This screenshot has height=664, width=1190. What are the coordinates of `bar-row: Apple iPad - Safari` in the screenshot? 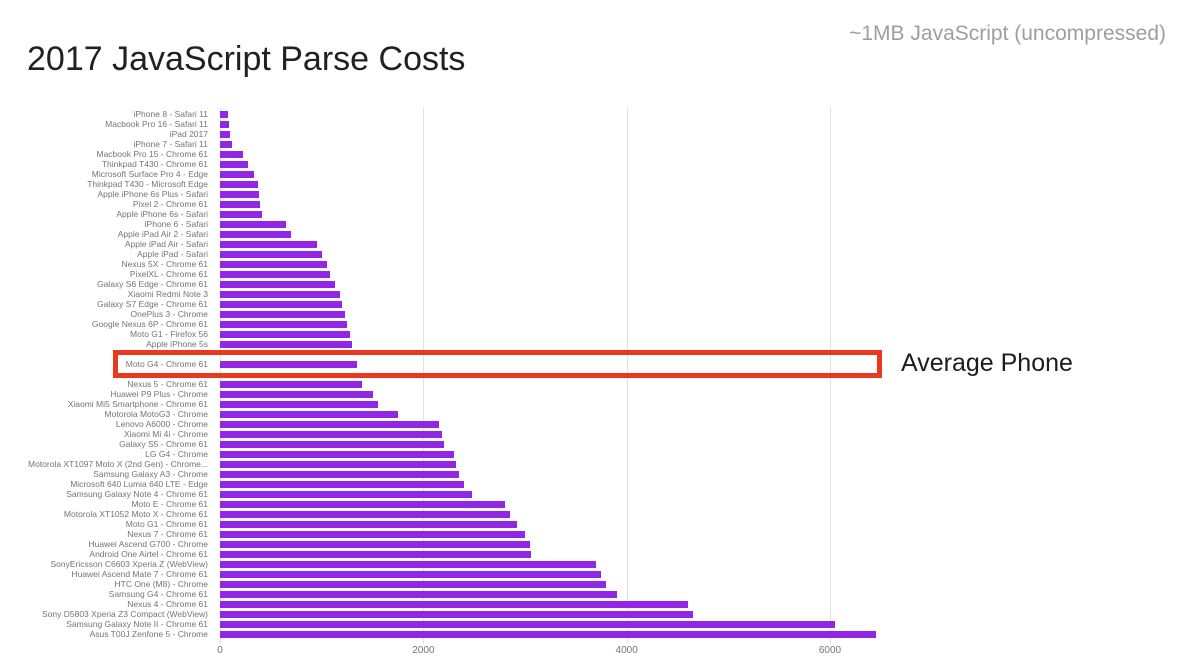 It's located at (595, 254).